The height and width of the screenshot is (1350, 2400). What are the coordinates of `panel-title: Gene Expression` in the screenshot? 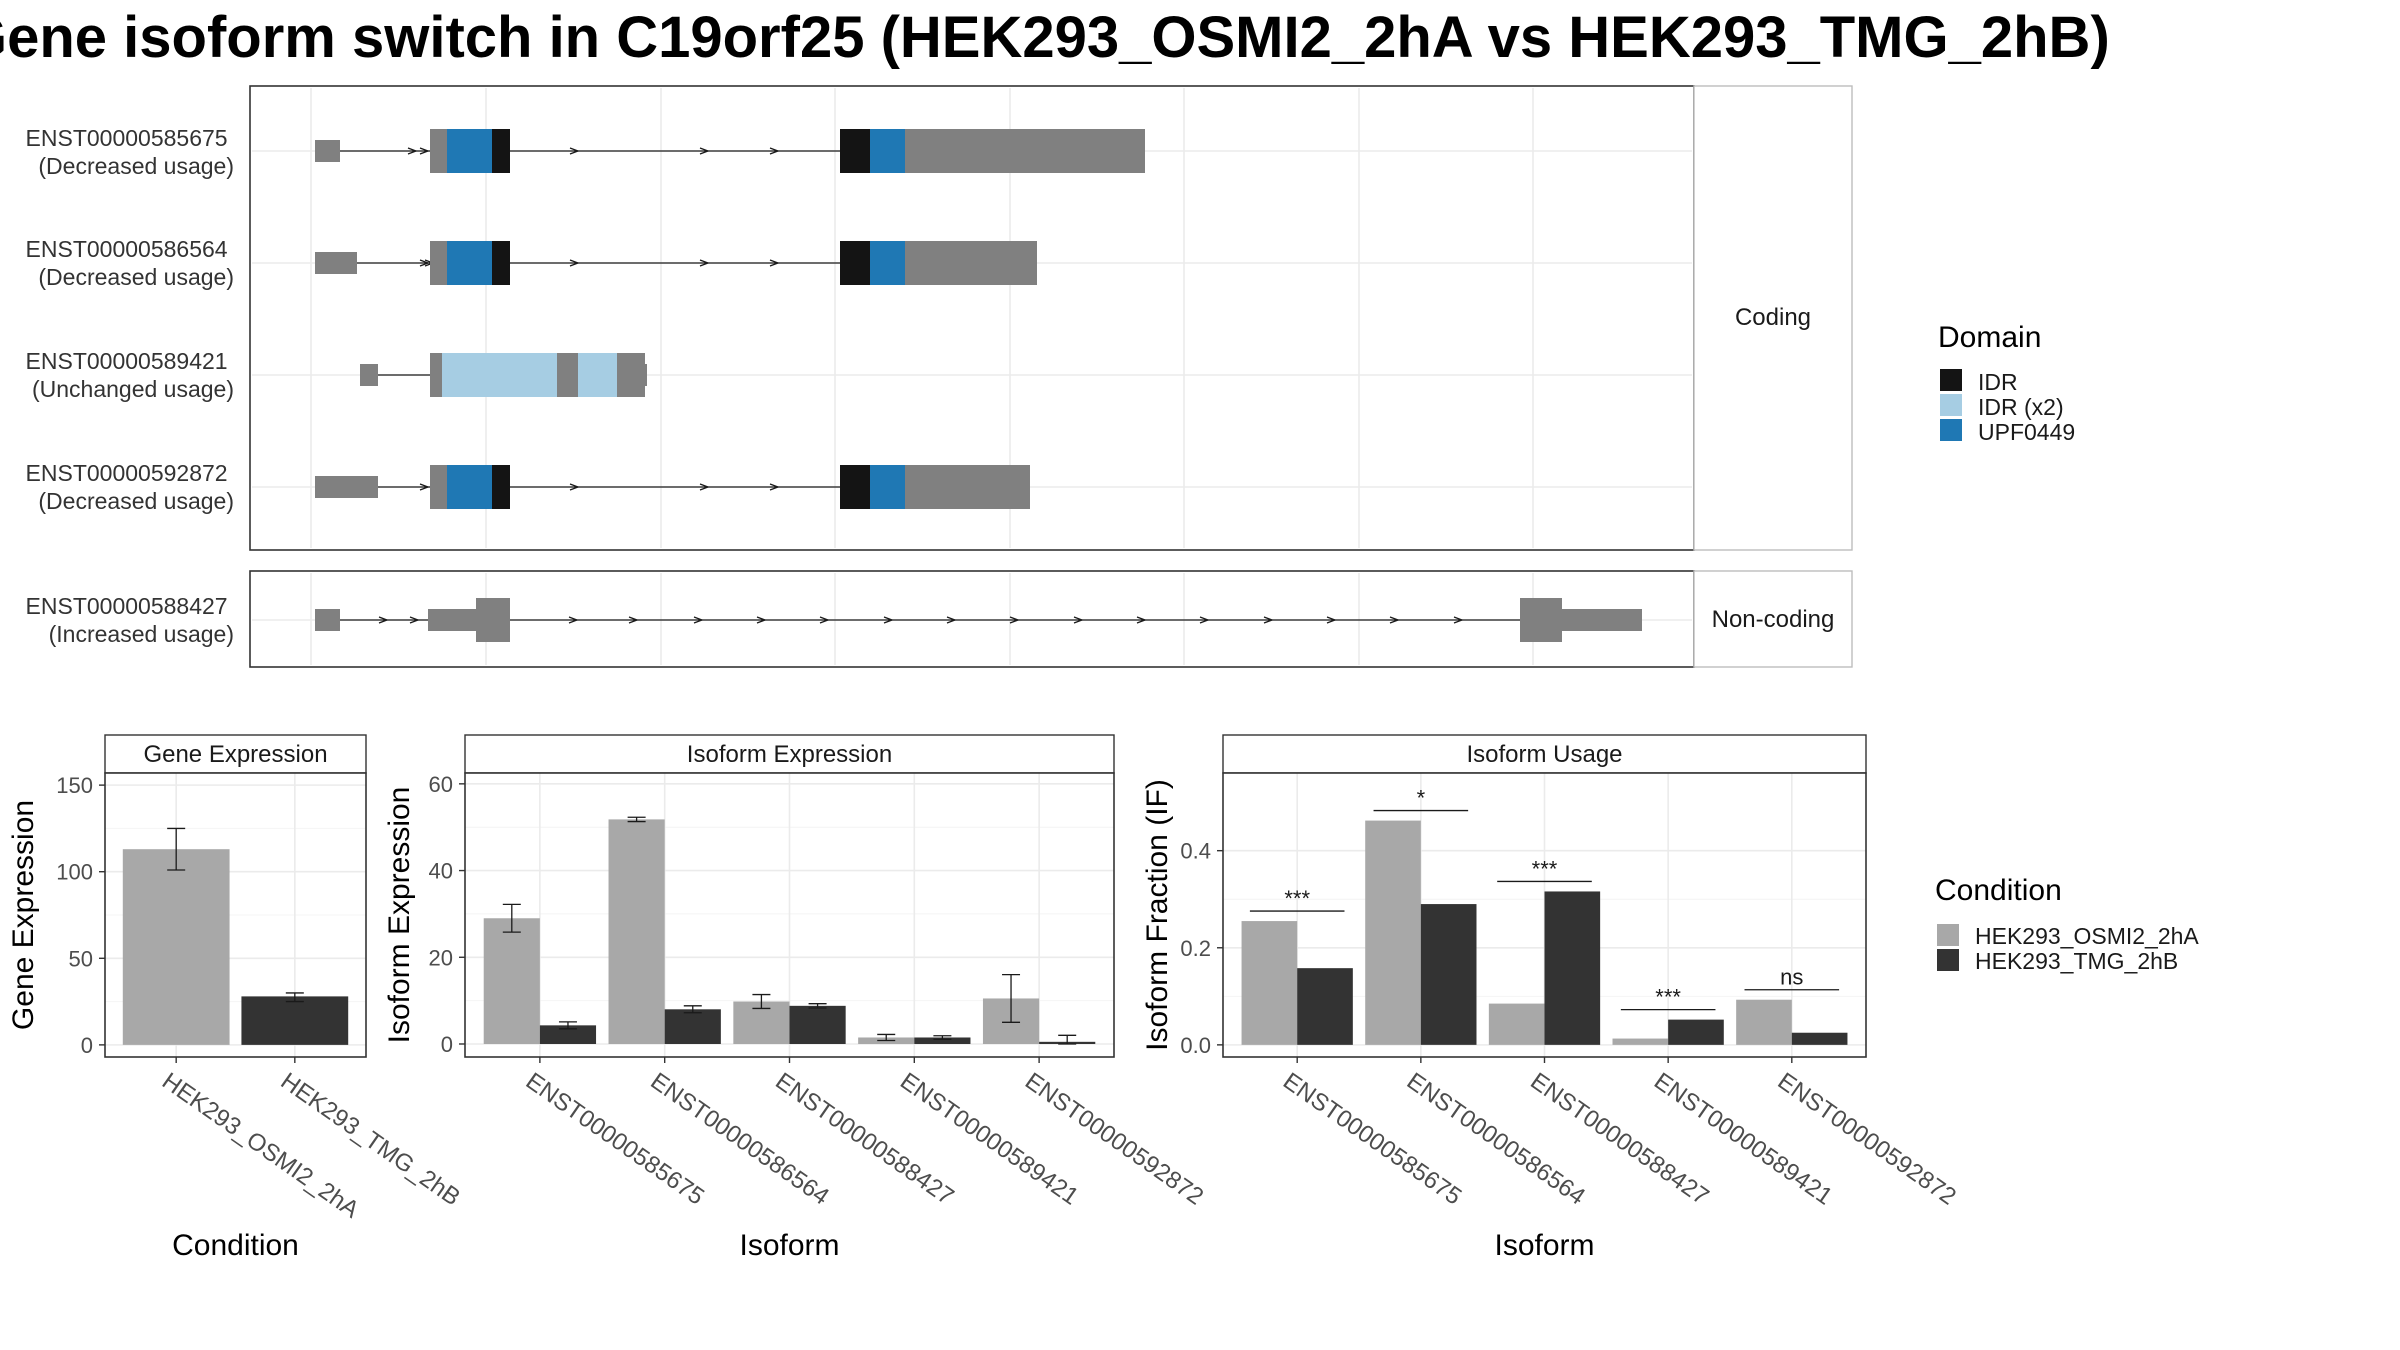 It's located at (235, 754).